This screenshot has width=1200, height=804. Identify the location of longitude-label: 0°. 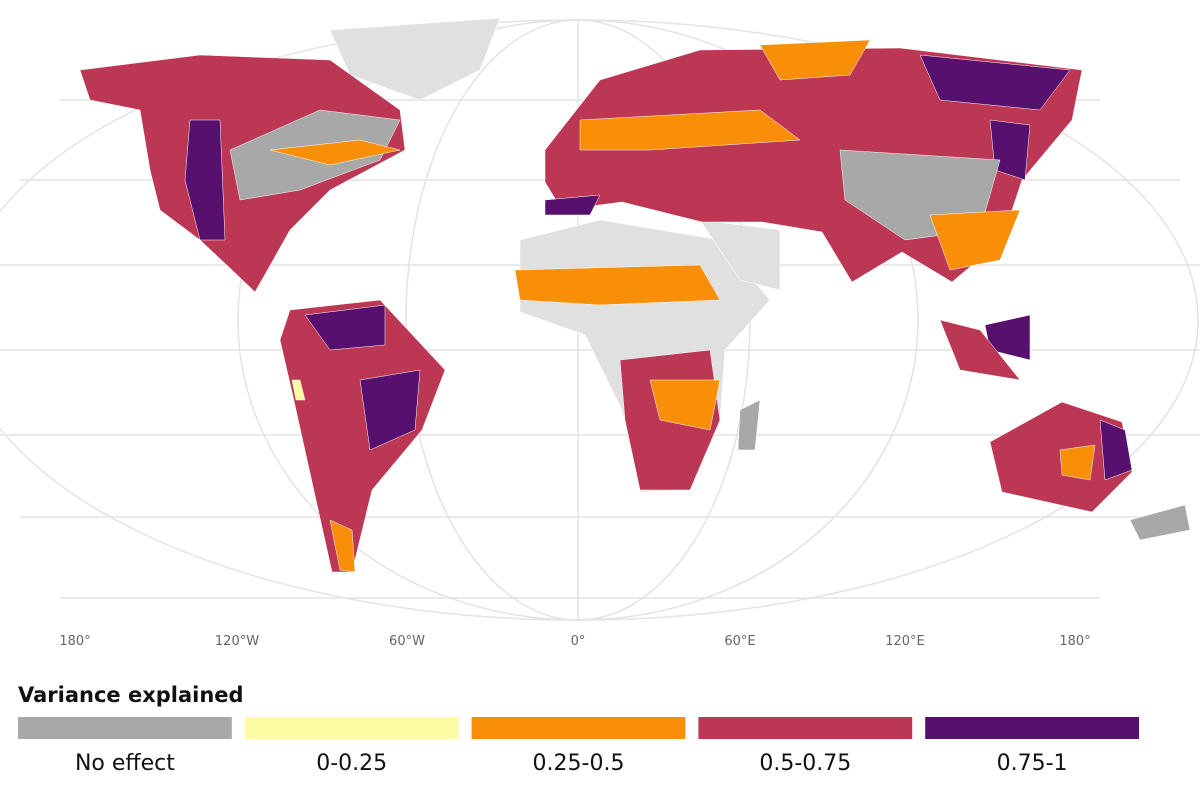
(578, 641).